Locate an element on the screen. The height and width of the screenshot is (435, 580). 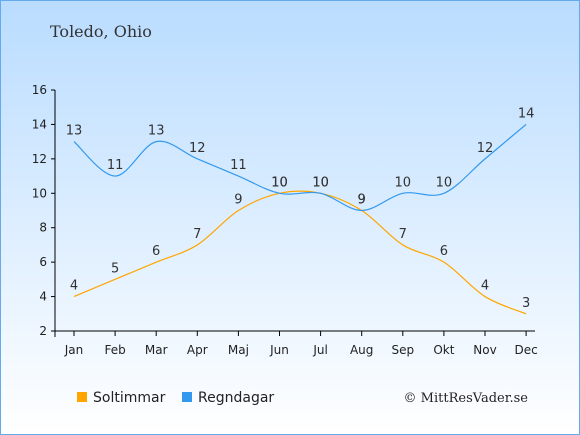
x-tick-label: Mar is located at coordinates (156, 350).